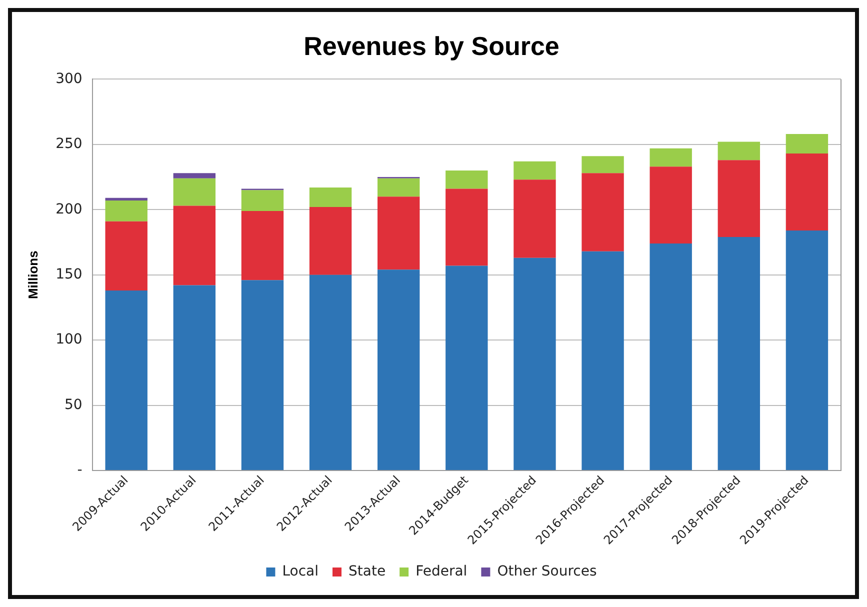 Image resolution: width=867 pixels, height=607 pixels. What do you see at coordinates (32, 275) in the screenshot?
I see `y-axis-title: Millions` at bounding box center [32, 275].